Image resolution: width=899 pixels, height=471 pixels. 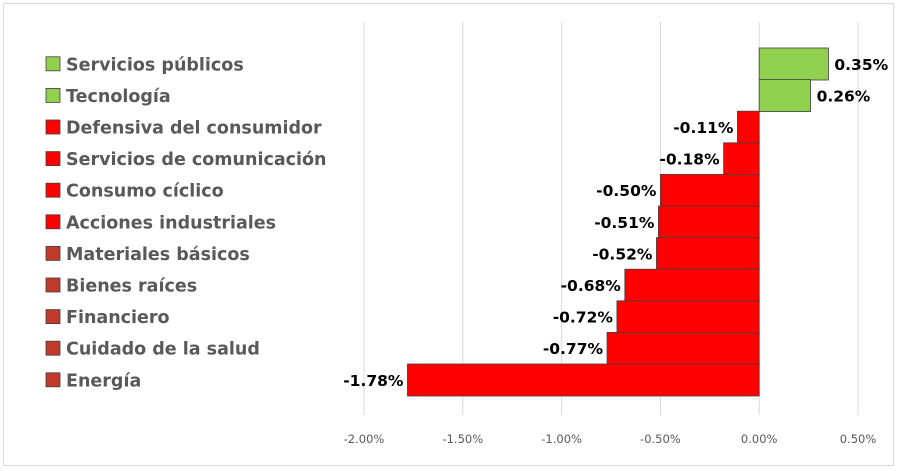 I want to click on data-label: -0.77%, so click(x=573, y=349).